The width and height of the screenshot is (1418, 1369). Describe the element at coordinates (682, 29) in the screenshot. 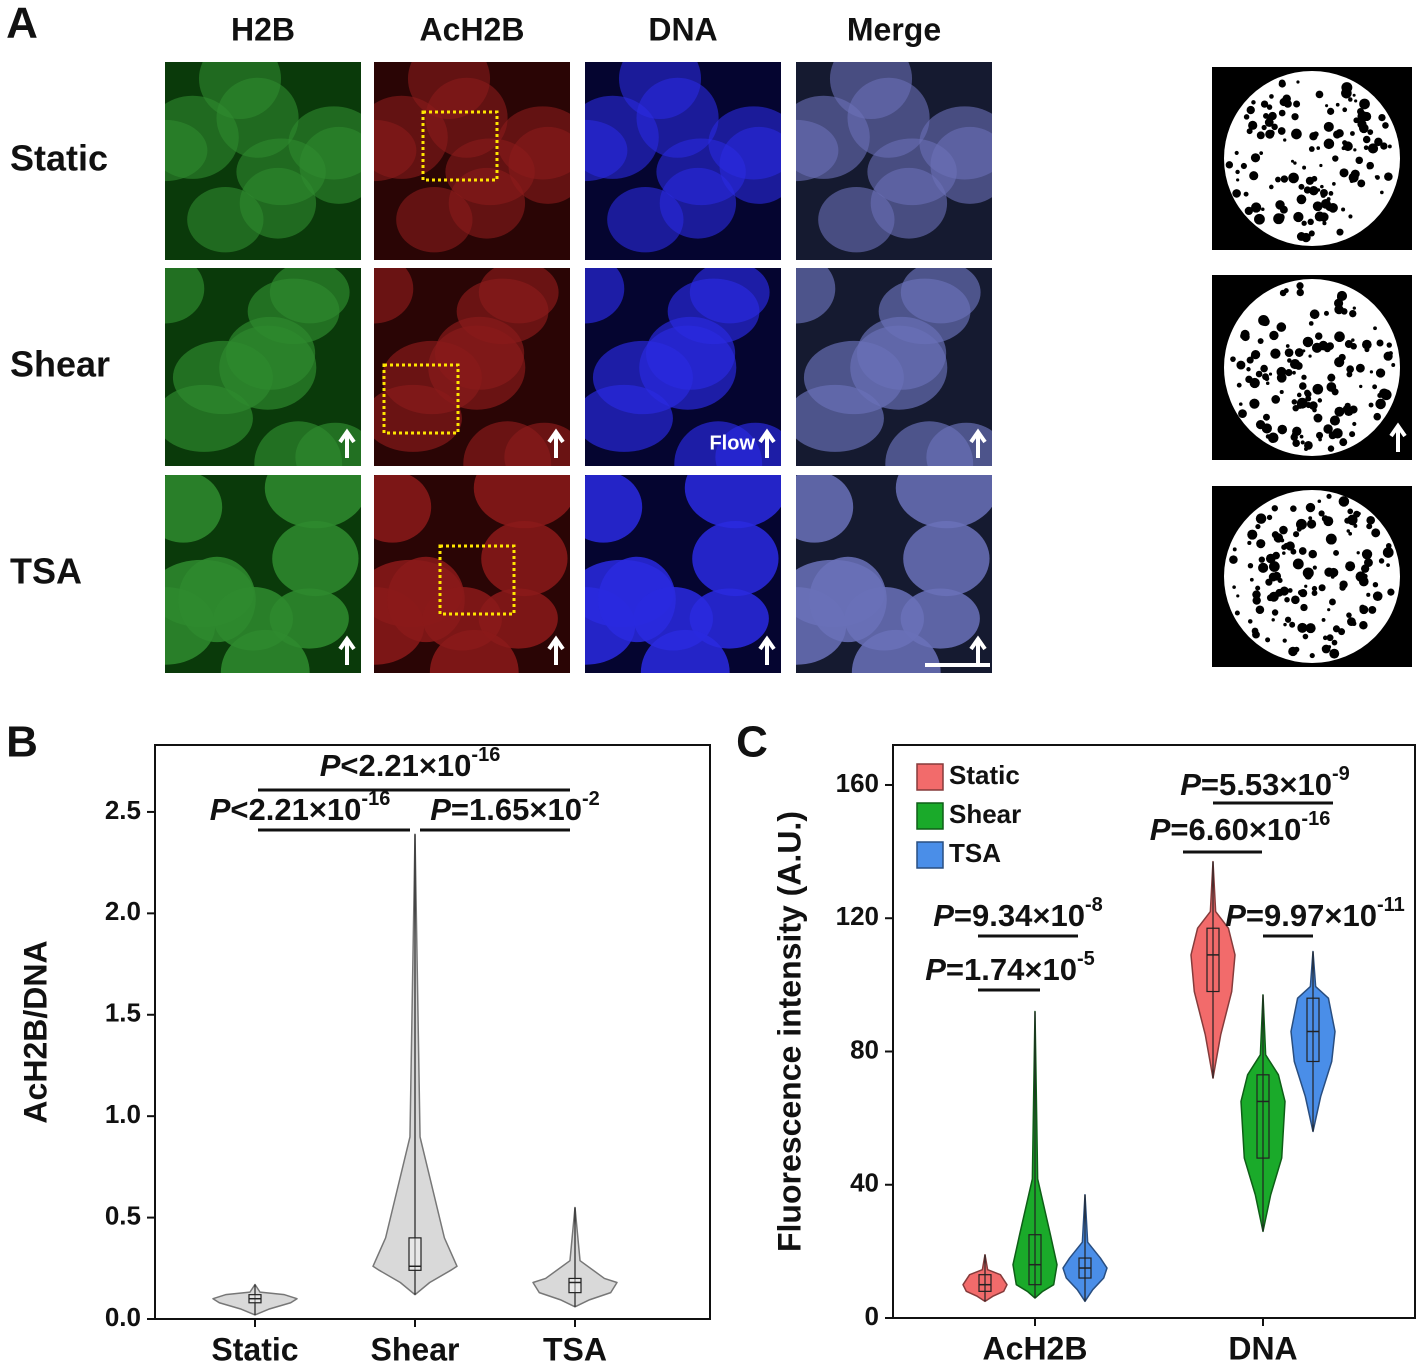

I see `column-header: DNA` at that location.